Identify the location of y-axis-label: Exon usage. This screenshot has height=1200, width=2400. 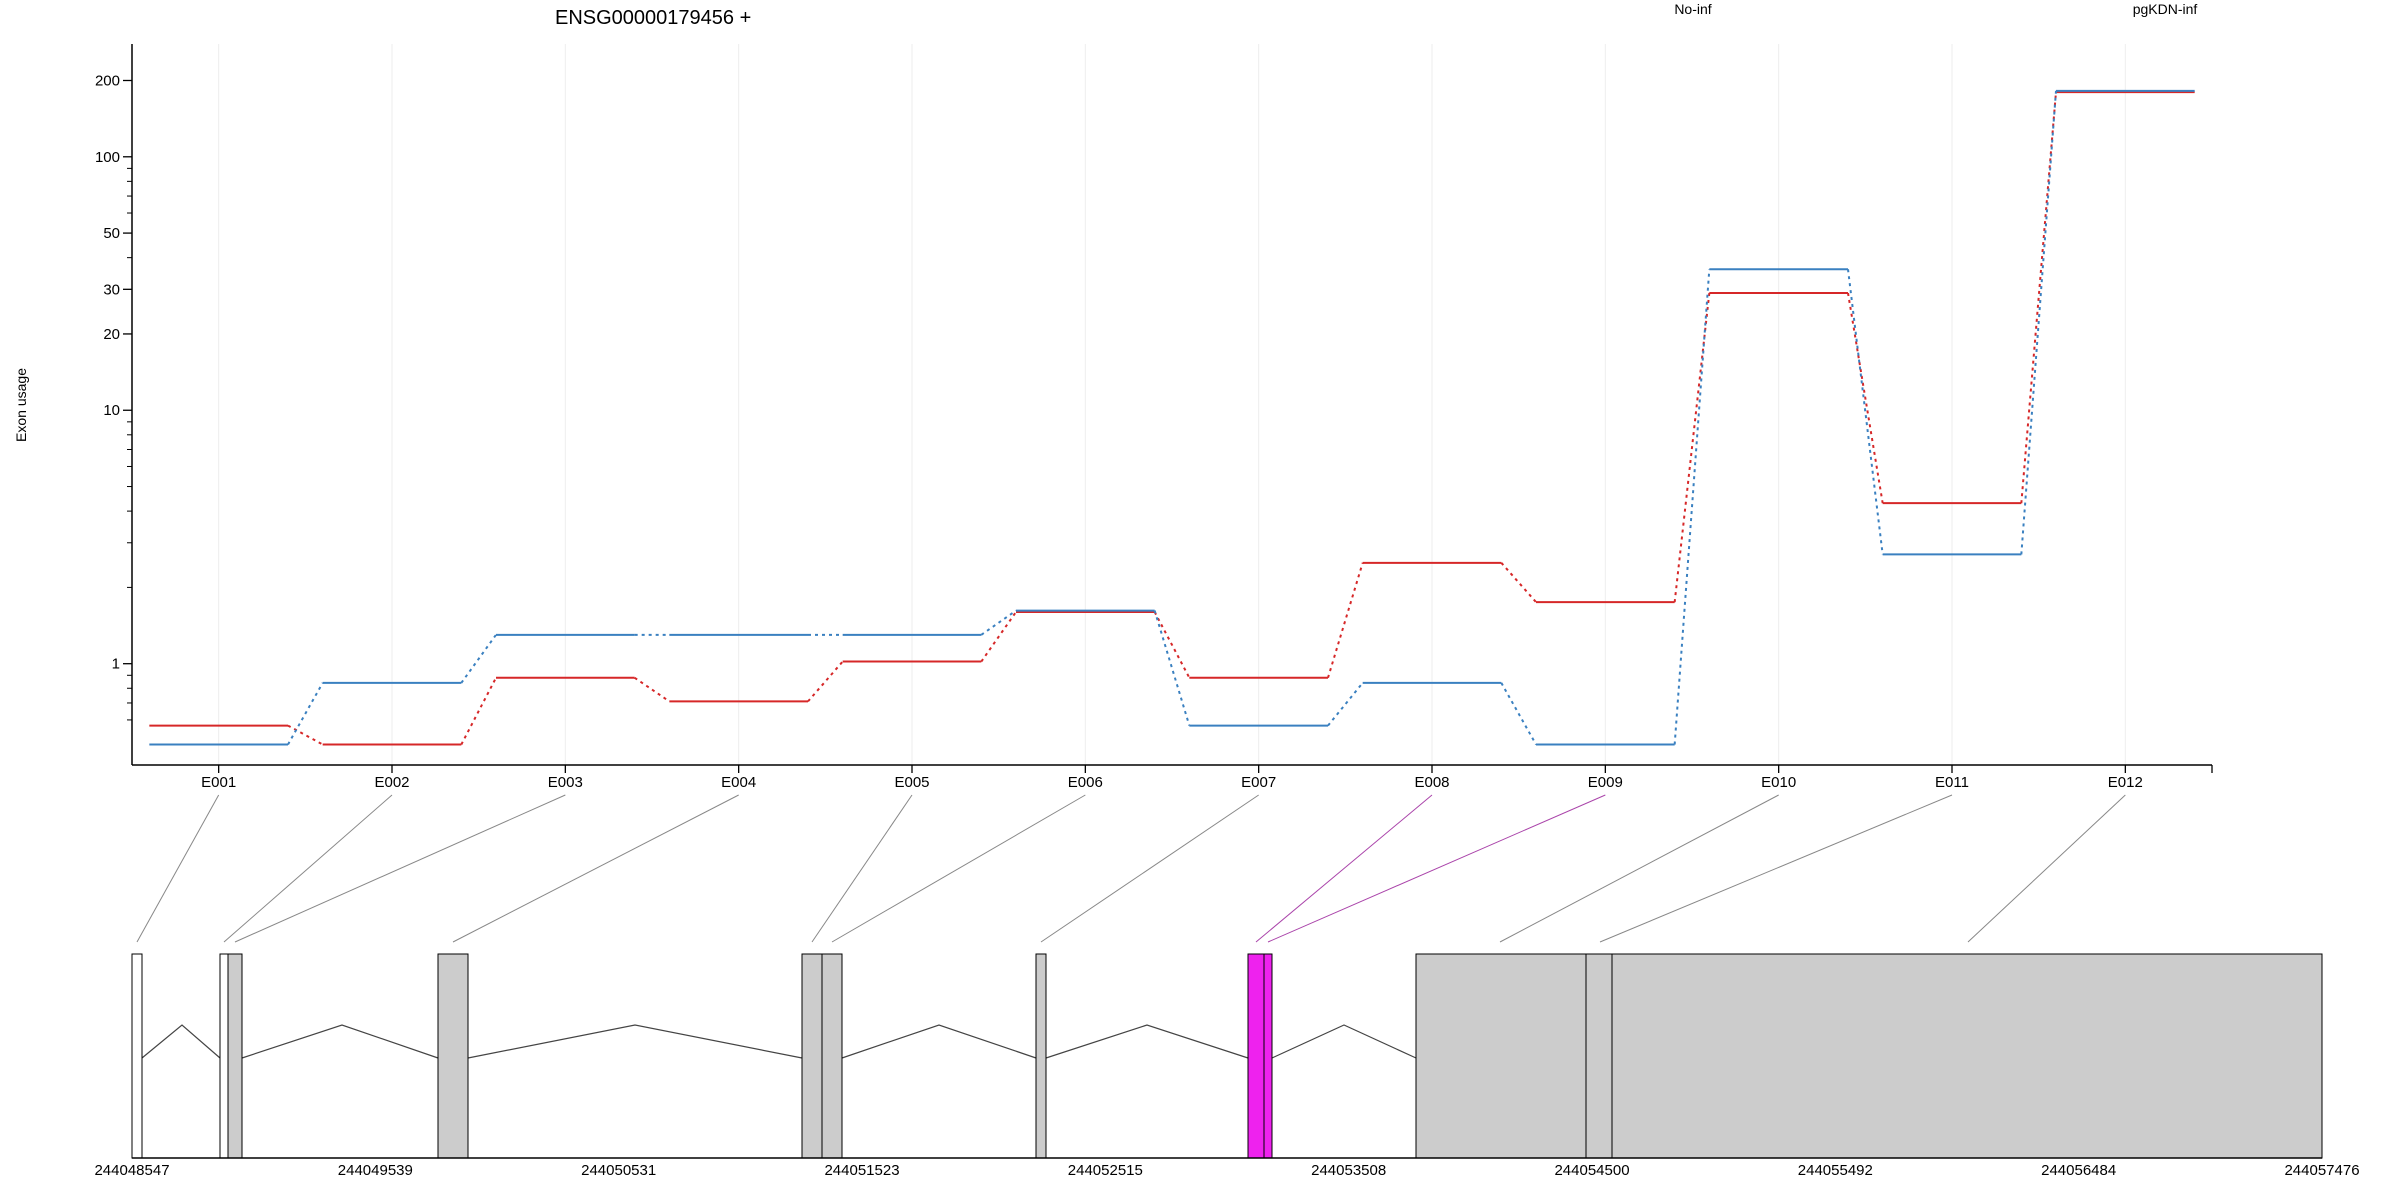
(21, 405).